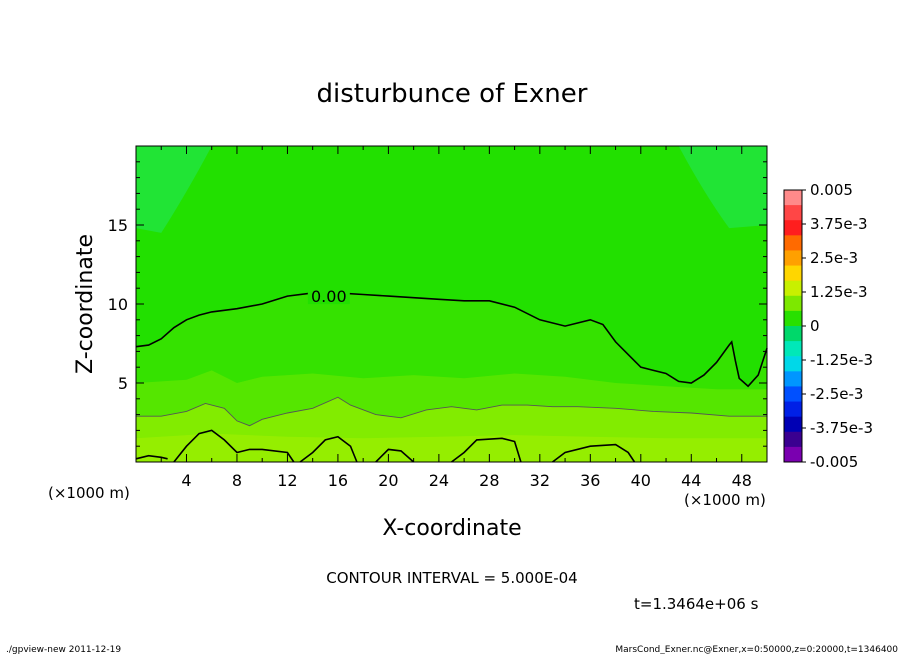 This screenshot has height=654, width=904. What do you see at coordinates (839, 224) in the screenshot?
I see `colorbar-label: 3.75e-3` at bounding box center [839, 224].